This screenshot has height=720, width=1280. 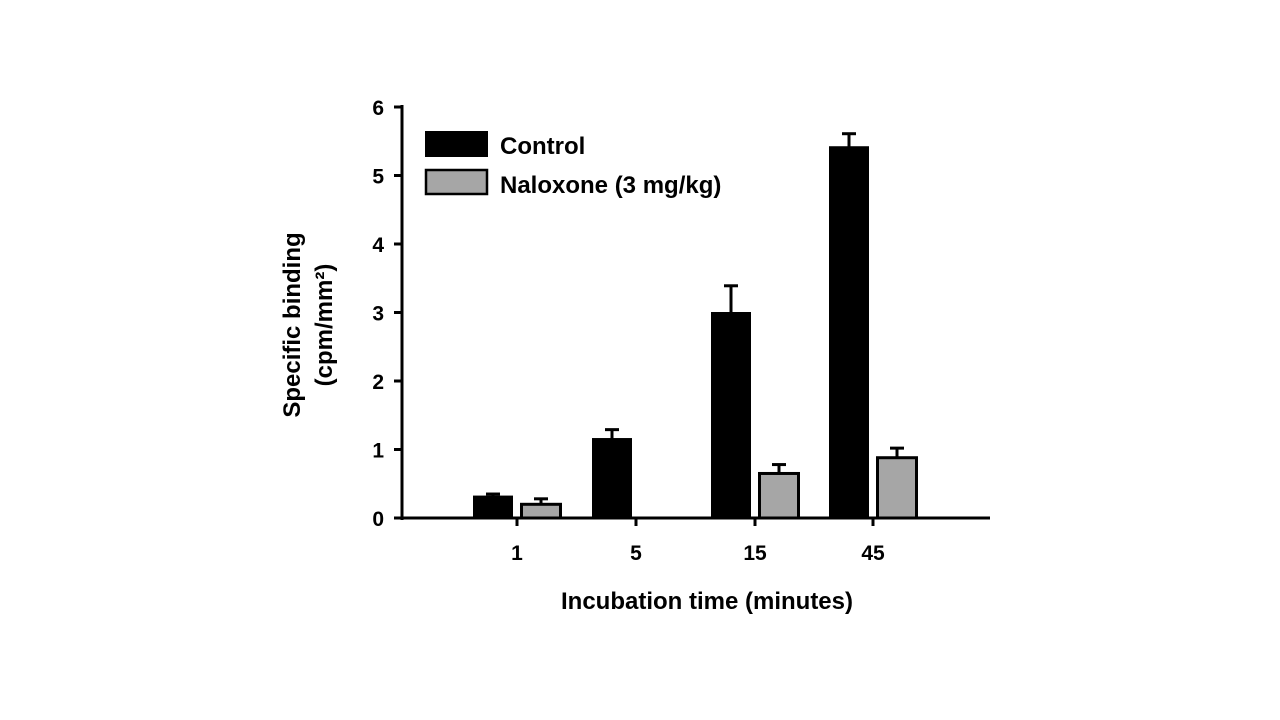 I want to click on x-tick-label: 15, so click(x=755, y=553).